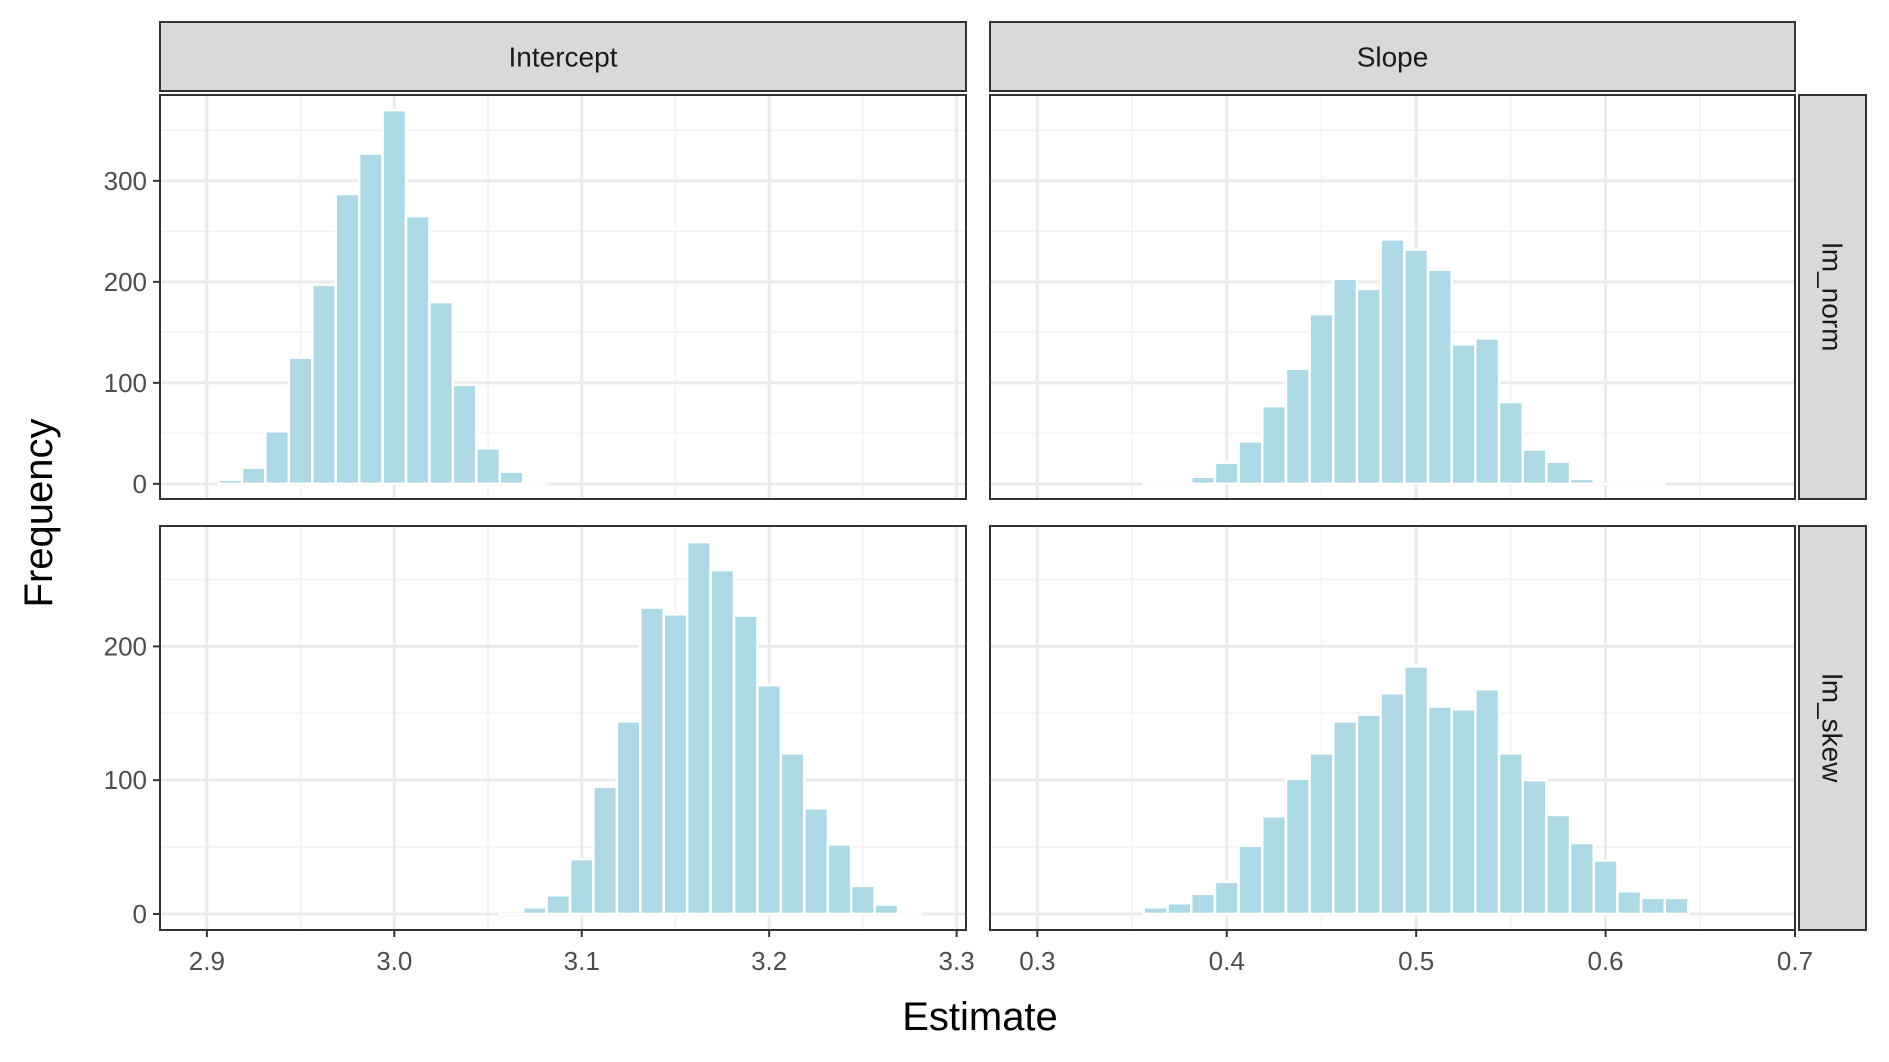  I want to click on x-tick-label: 3.1, so click(582, 961).